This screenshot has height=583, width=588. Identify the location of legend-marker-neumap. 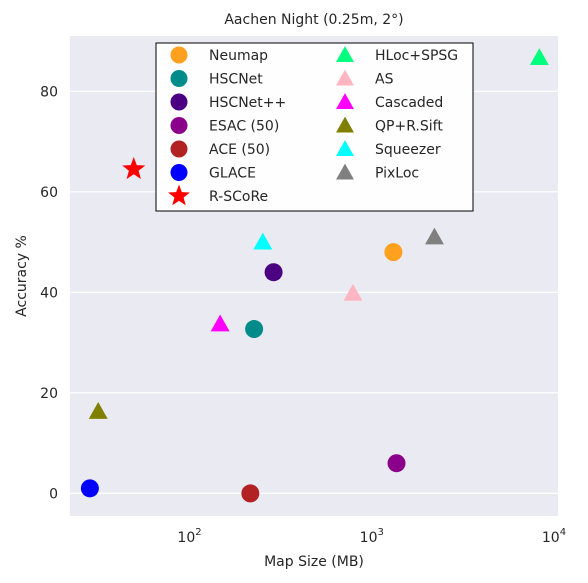
(179, 55).